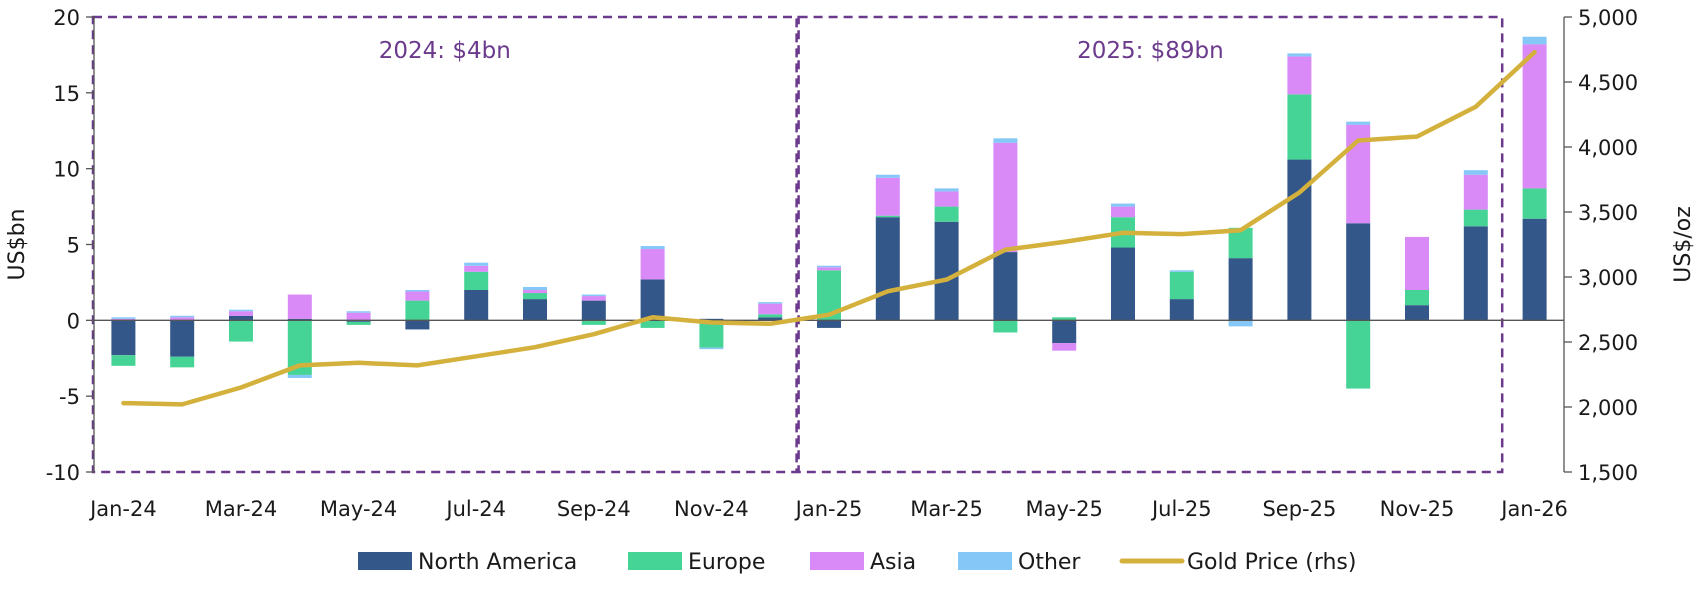 Image resolution: width=1698 pixels, height=590 pixels. I want to click on x-tick-label: Jan-26, so click(1533, 509).